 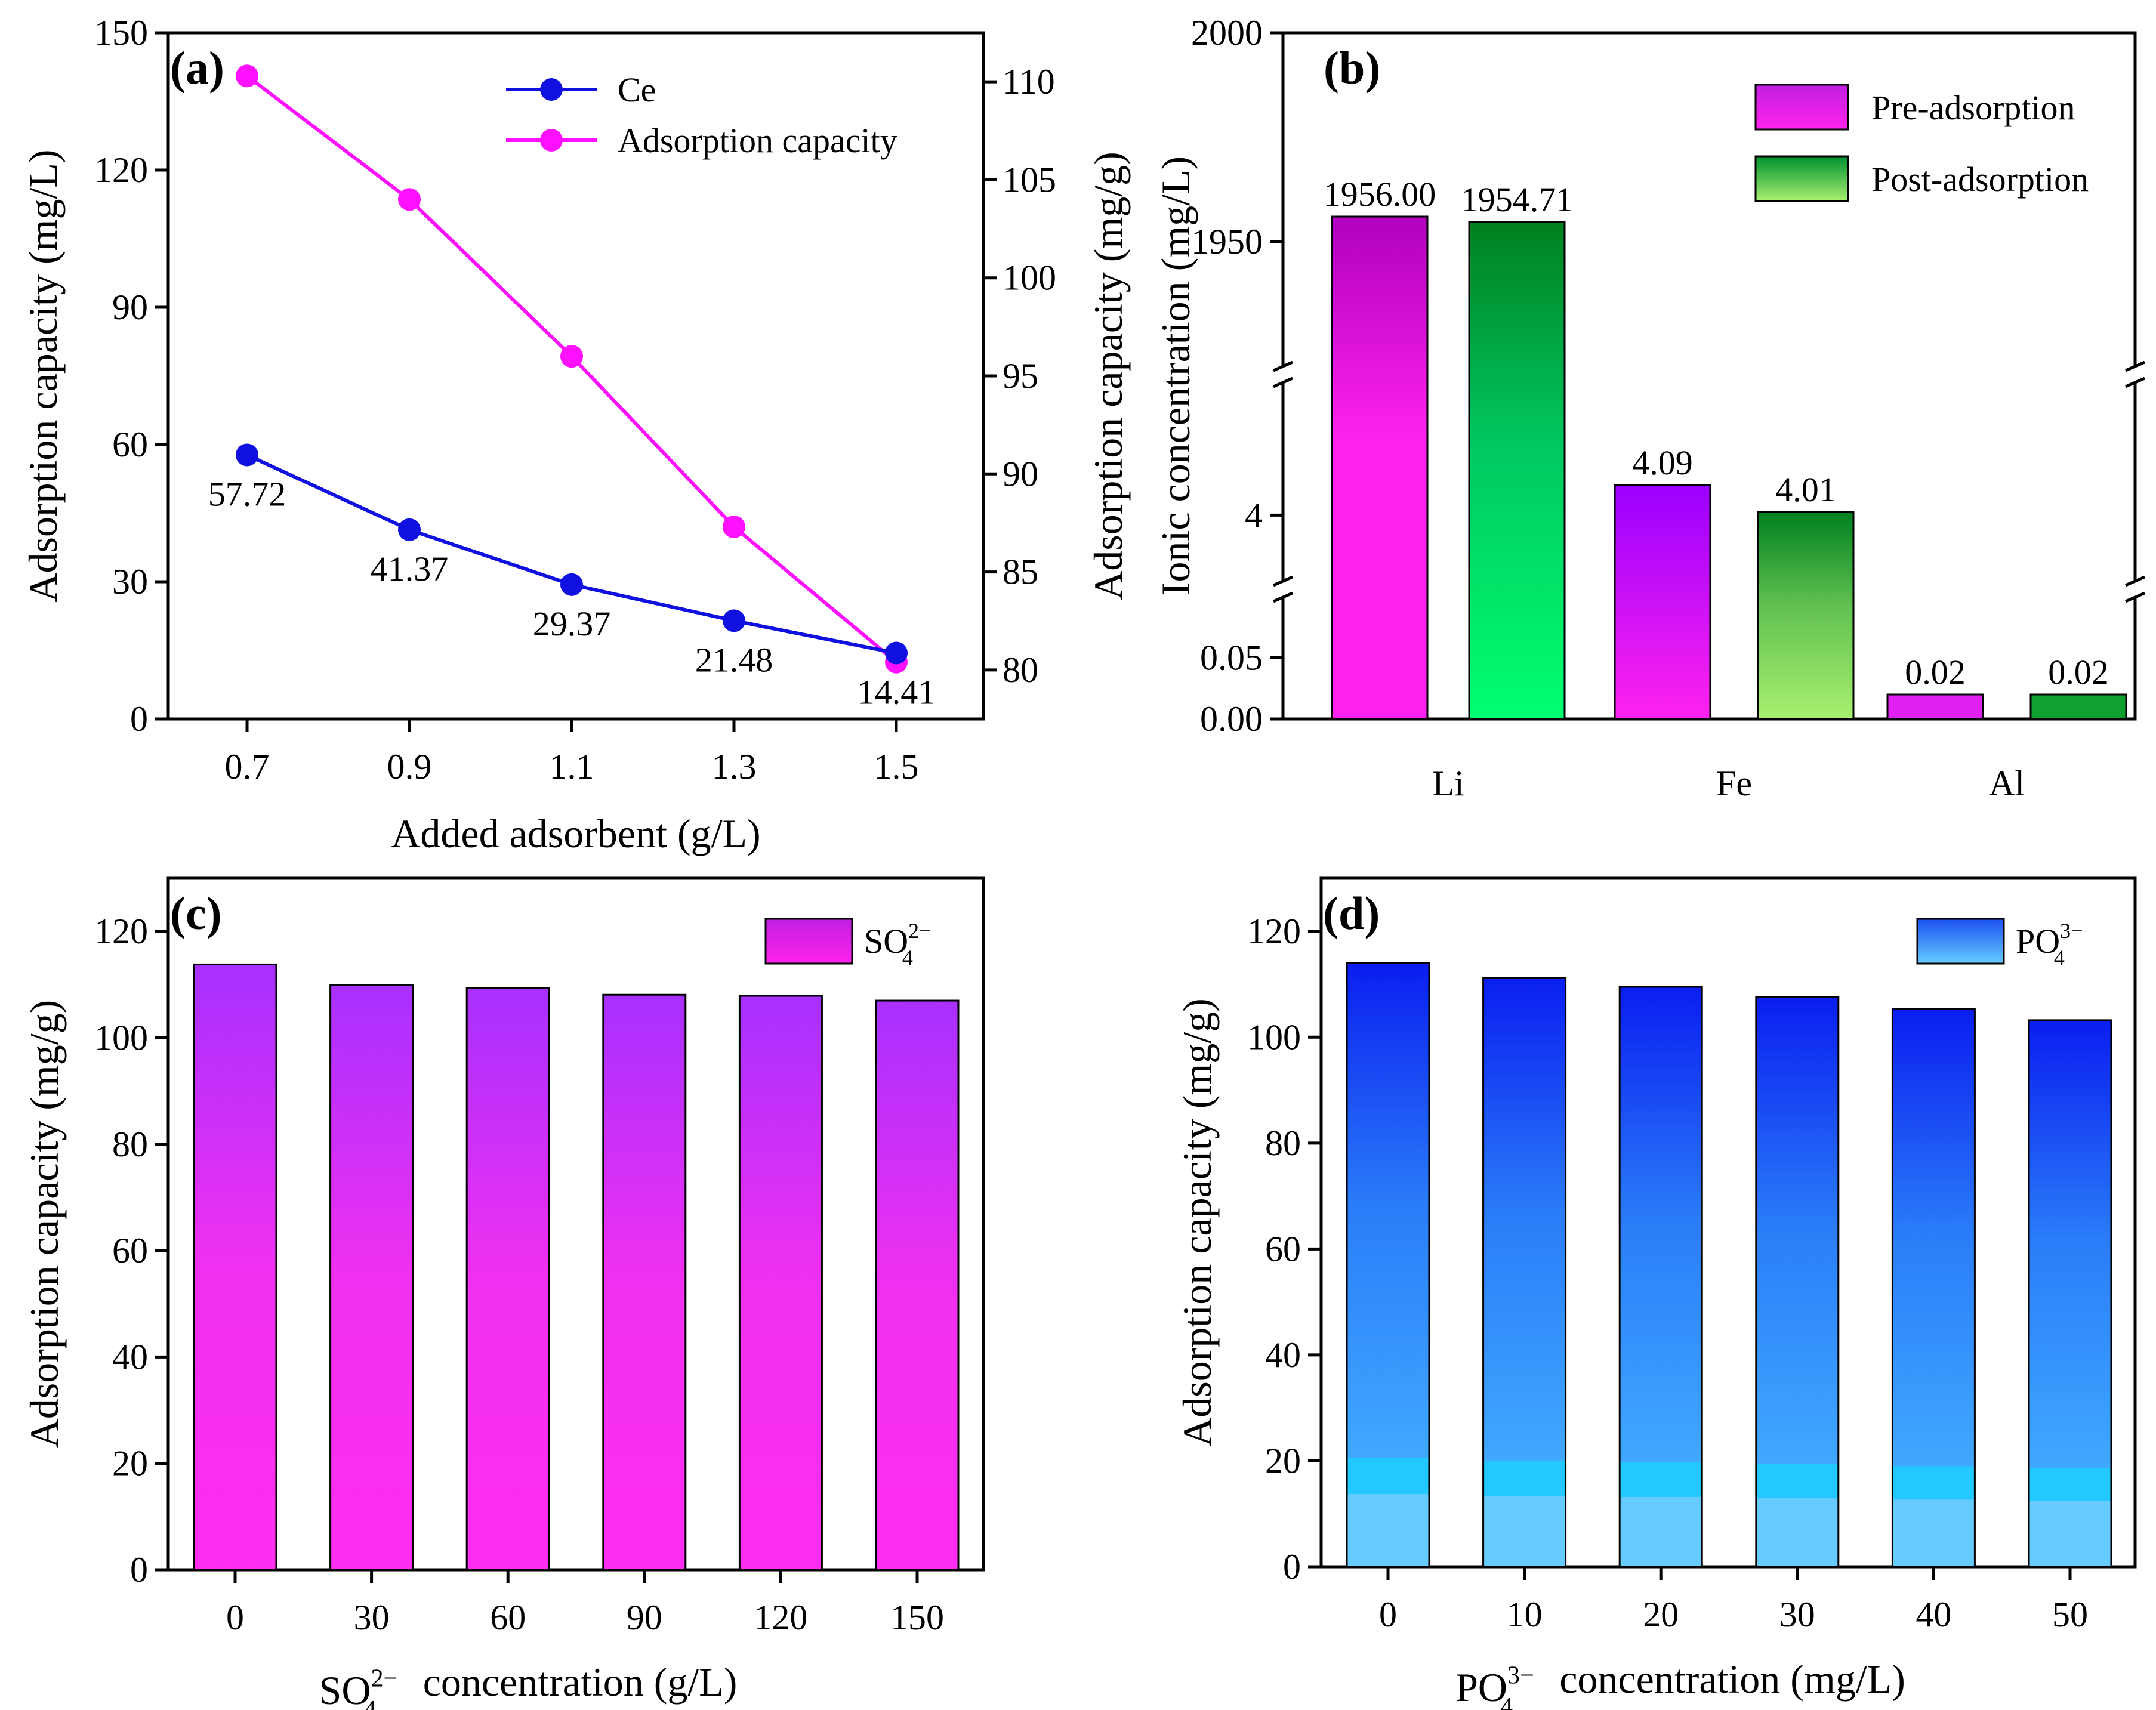 What do you see at coordinates (1254, 515) in the screenshot?
I see `y-tick-label: 4` at bounding box center [1254, 515].